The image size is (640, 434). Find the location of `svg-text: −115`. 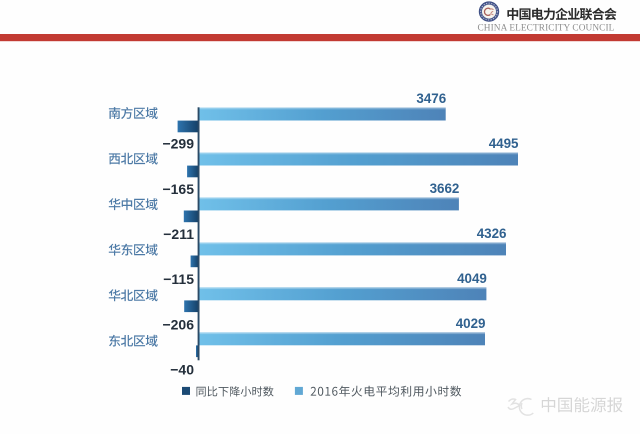

svg-text: −115 is located at coordinates (178, 279).